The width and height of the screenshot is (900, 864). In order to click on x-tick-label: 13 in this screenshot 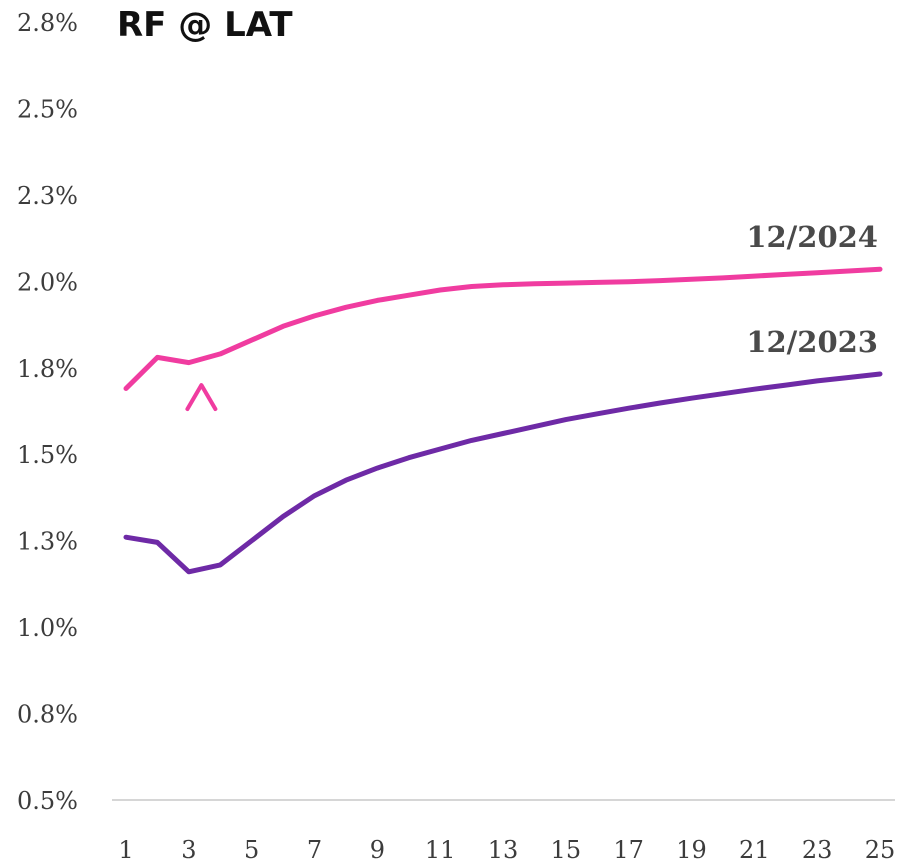, I will do `click(503, 850)`.